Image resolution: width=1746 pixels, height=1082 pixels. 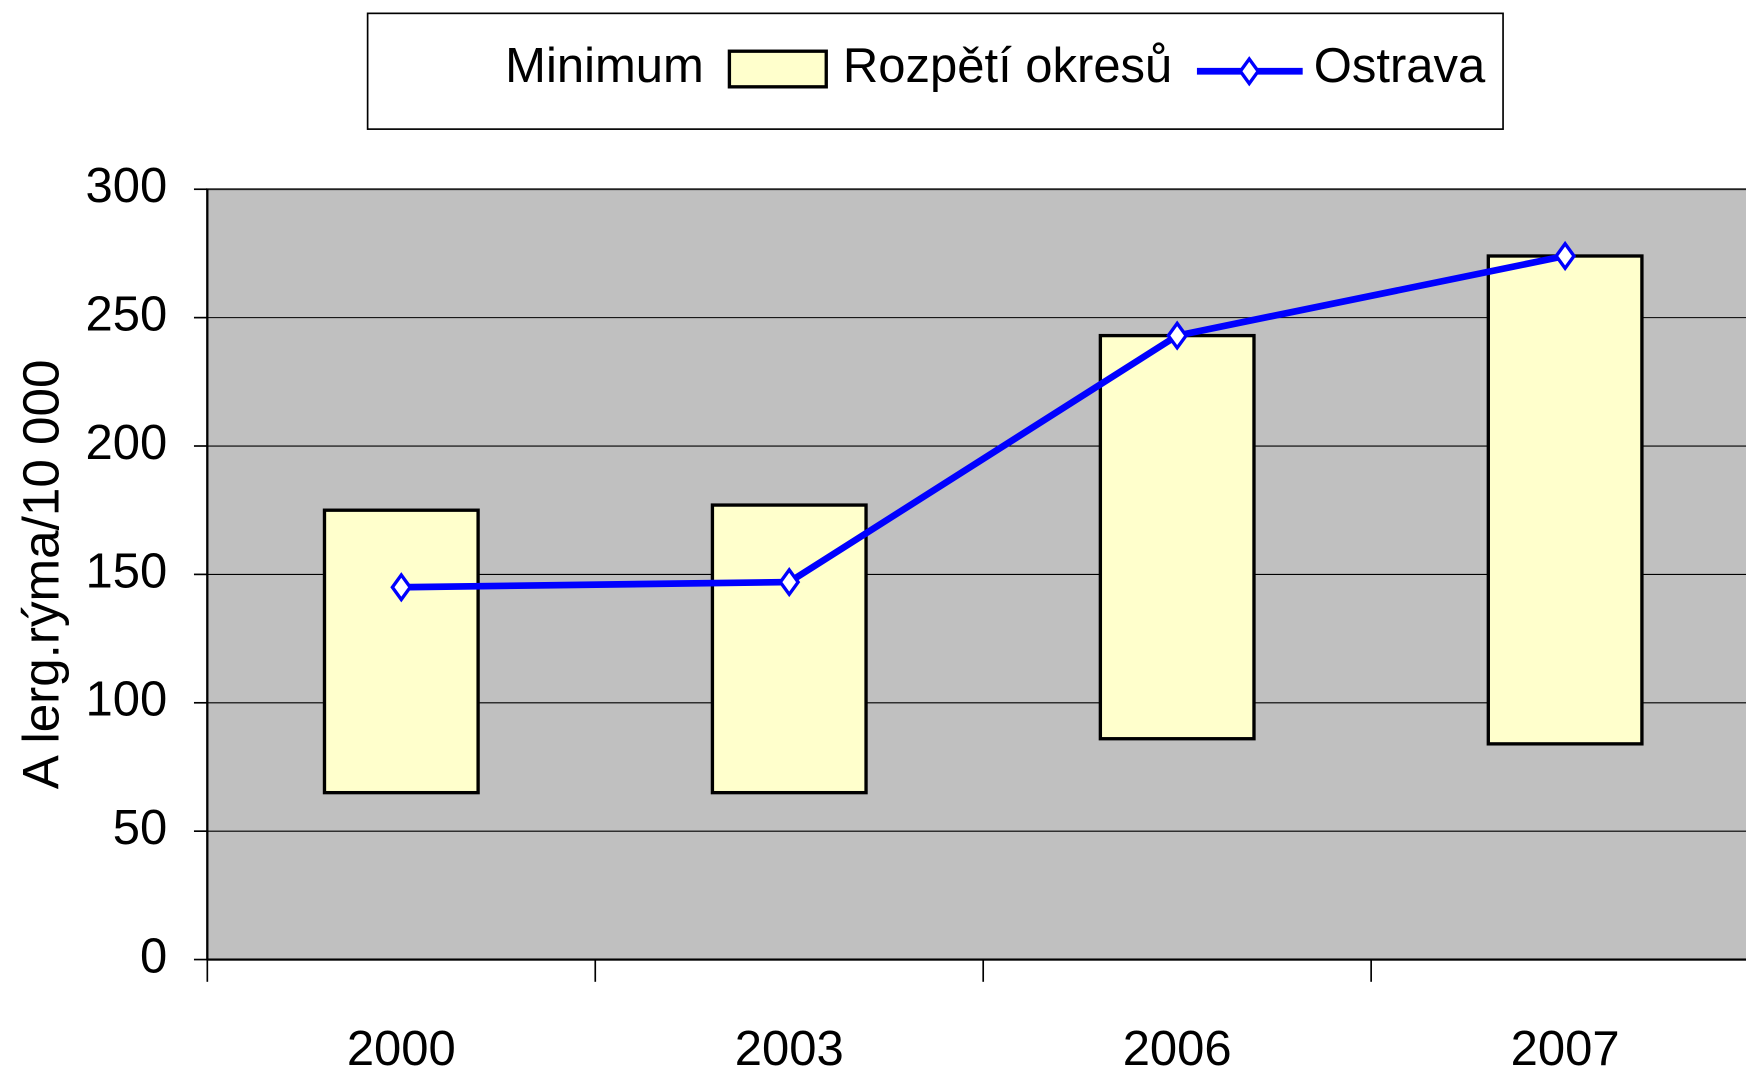 I want to click on y-axis-title: A lerg.rýma/10 000, so click(x=40, y=575).